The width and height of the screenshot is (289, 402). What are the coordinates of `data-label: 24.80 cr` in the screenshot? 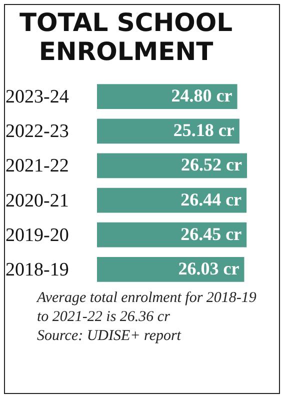 It's located at (201, 96).